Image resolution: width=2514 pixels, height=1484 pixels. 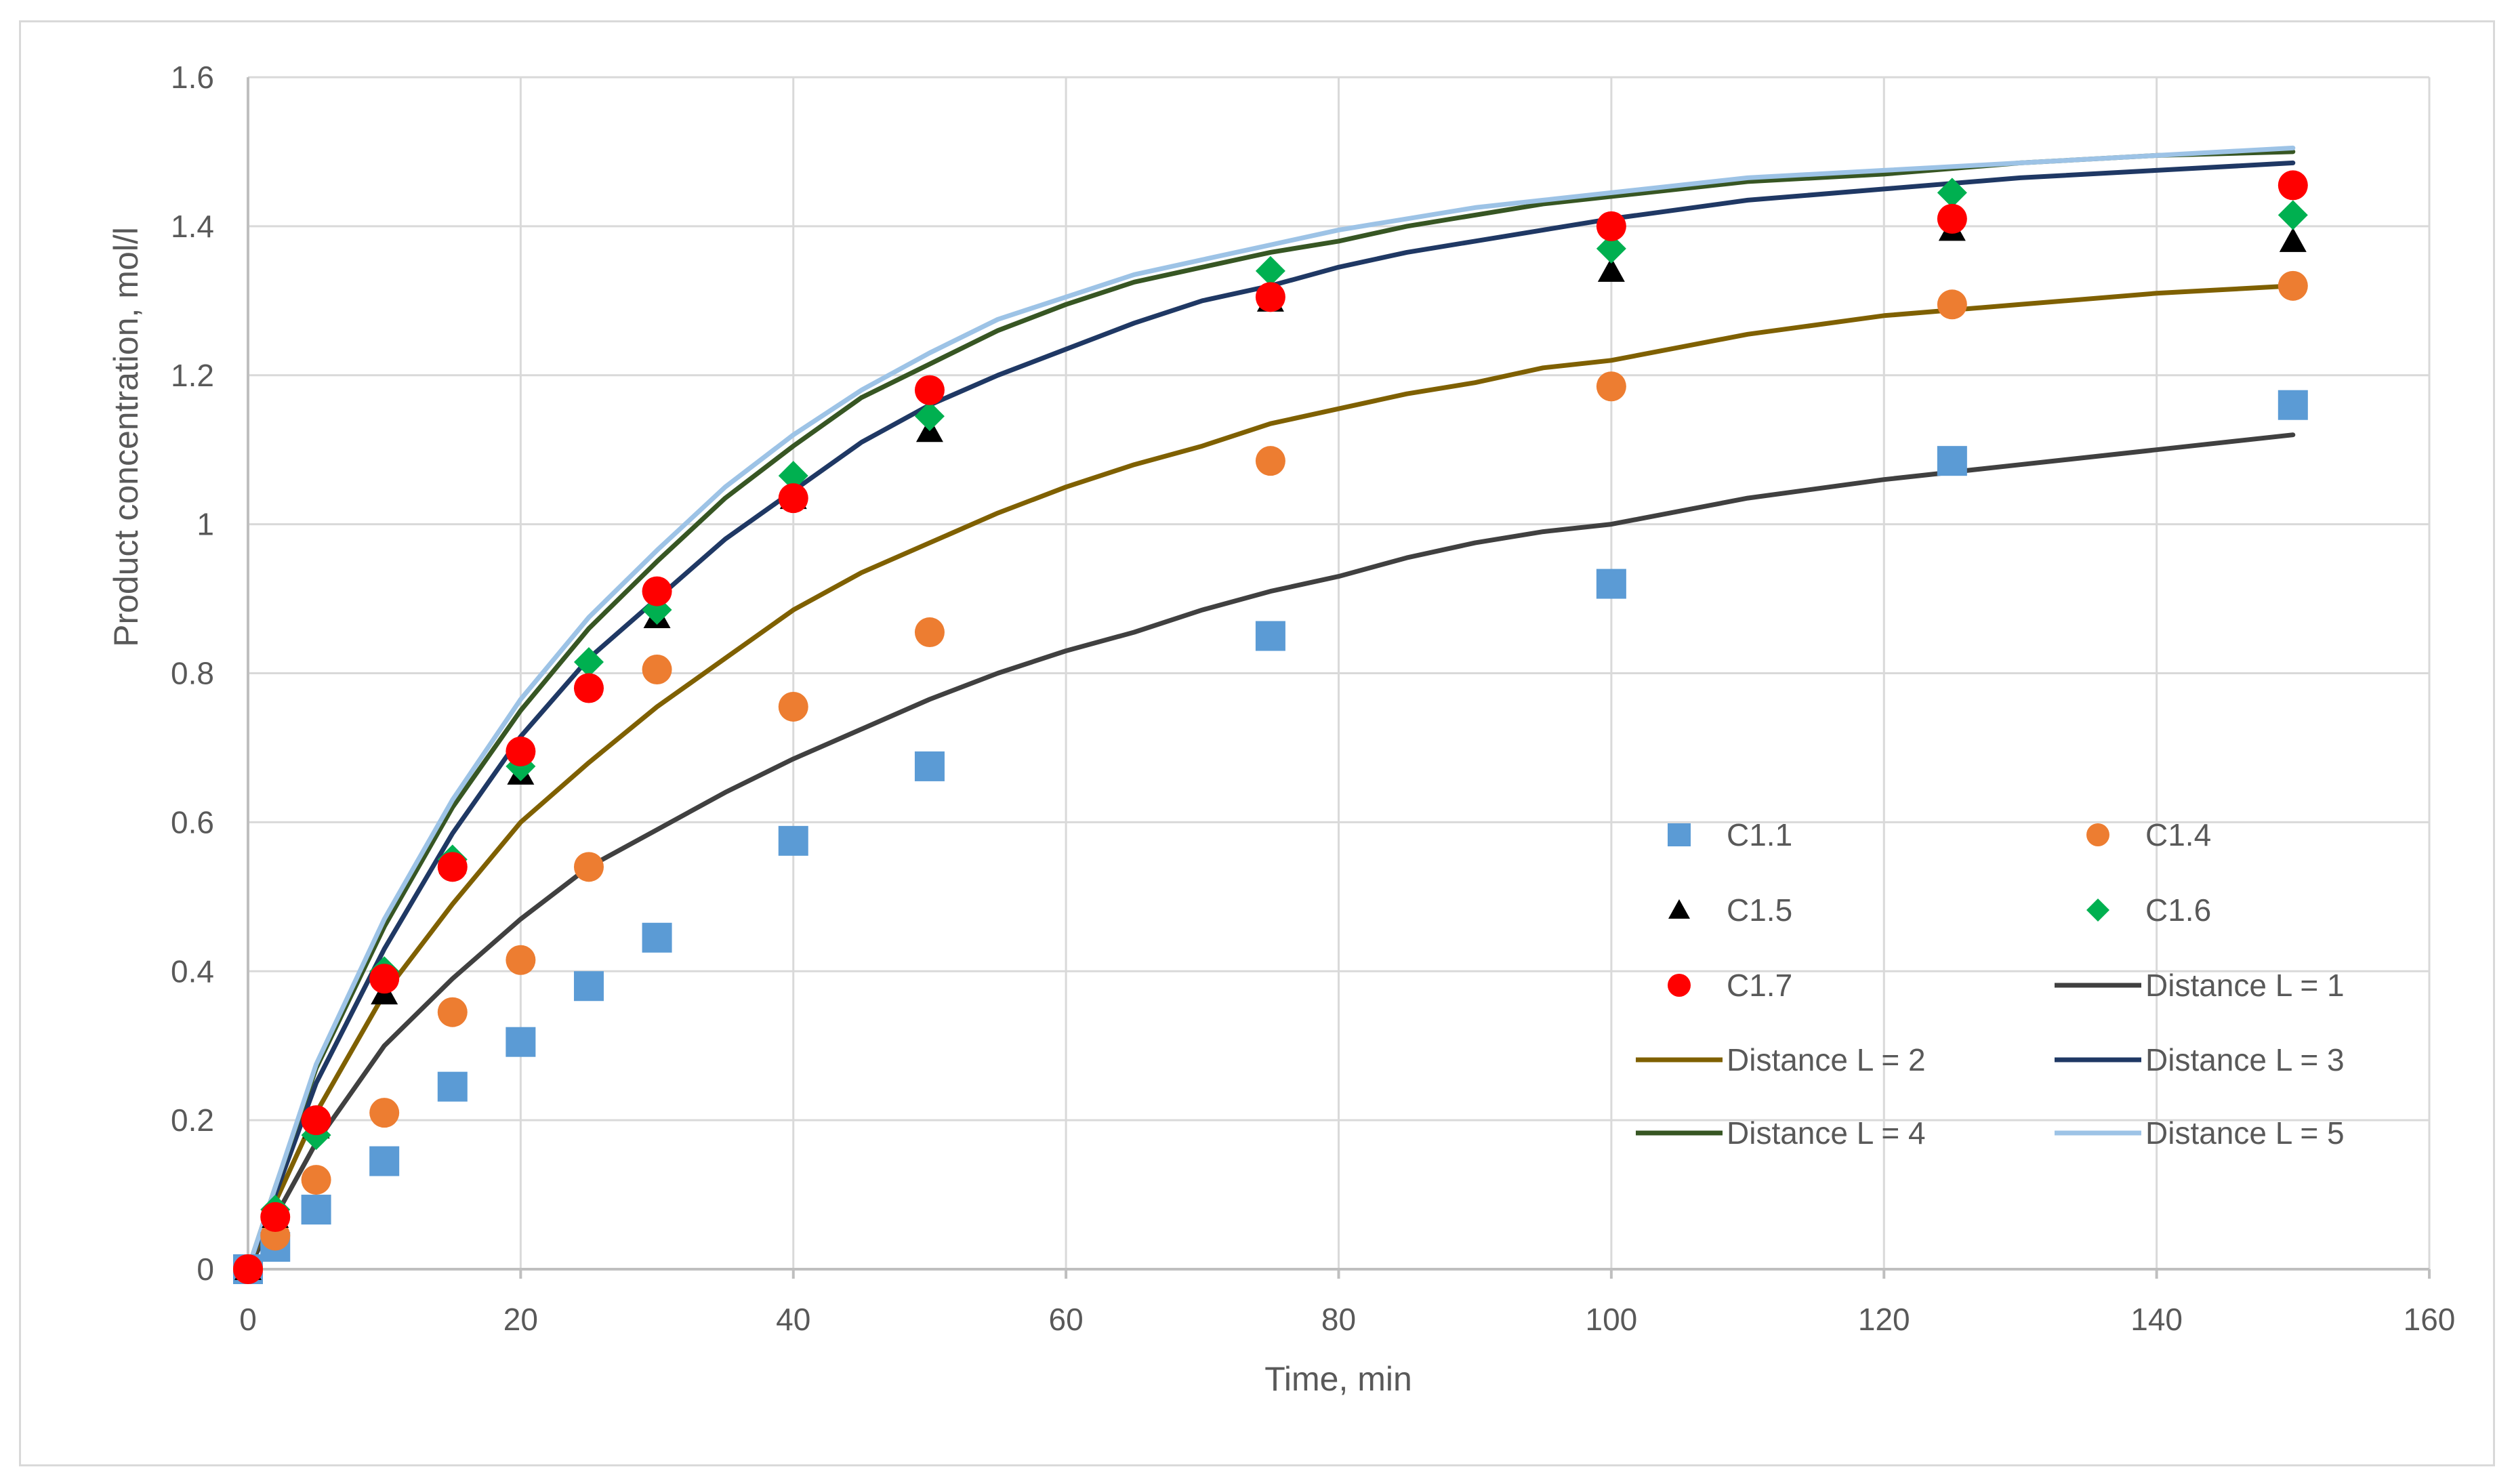 I want to click on y-tick-label: 0.8, so click(x=192, y=673).